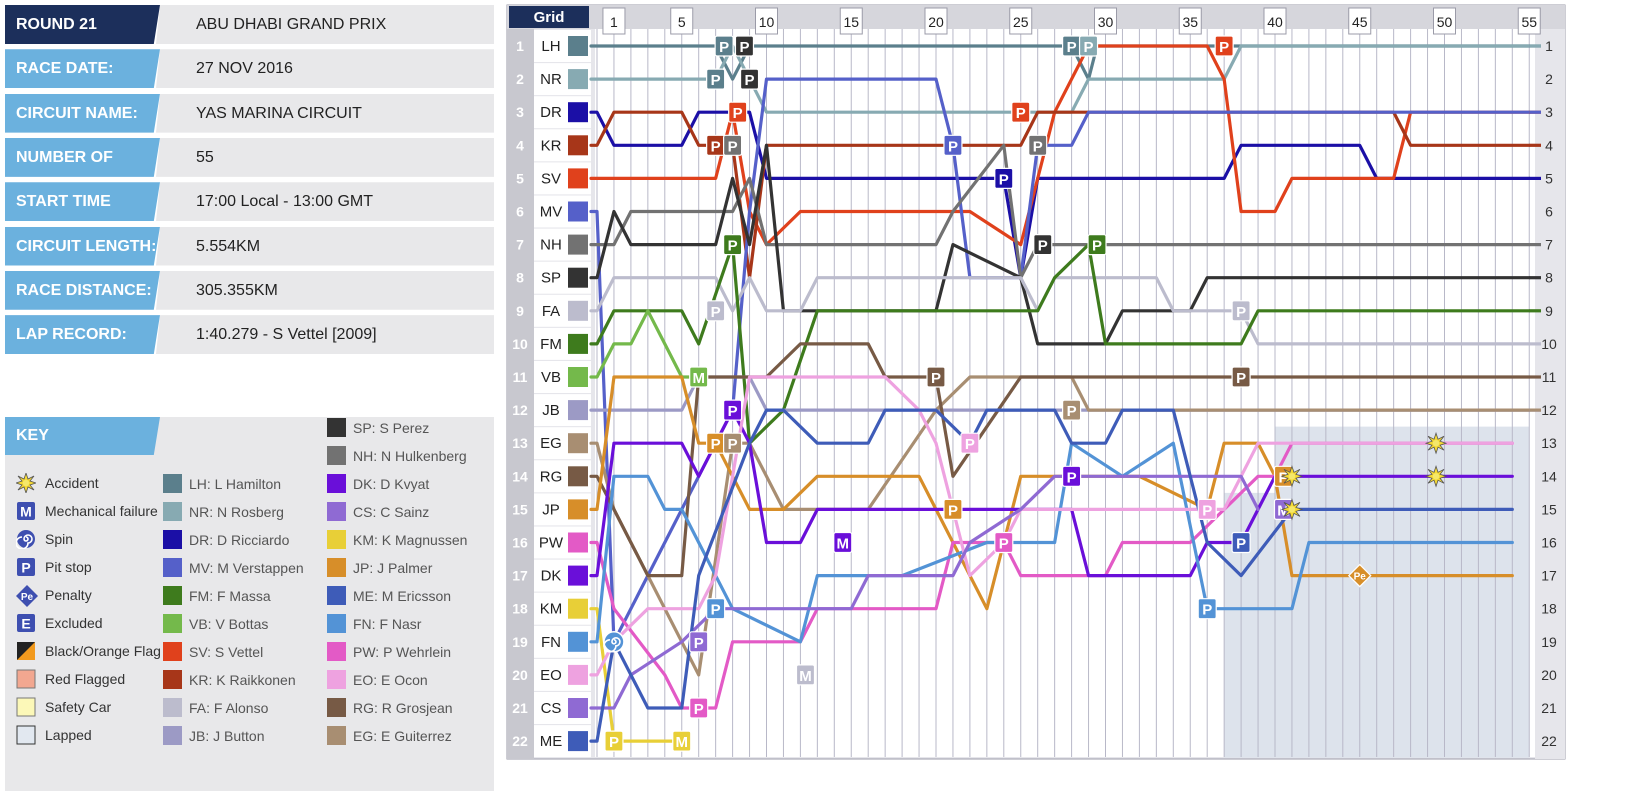 The image size is (1631, 795). I want to click on info-row: YAS MARINA CIRCUIT CIRCUIT NAME:, so click(249, 113).